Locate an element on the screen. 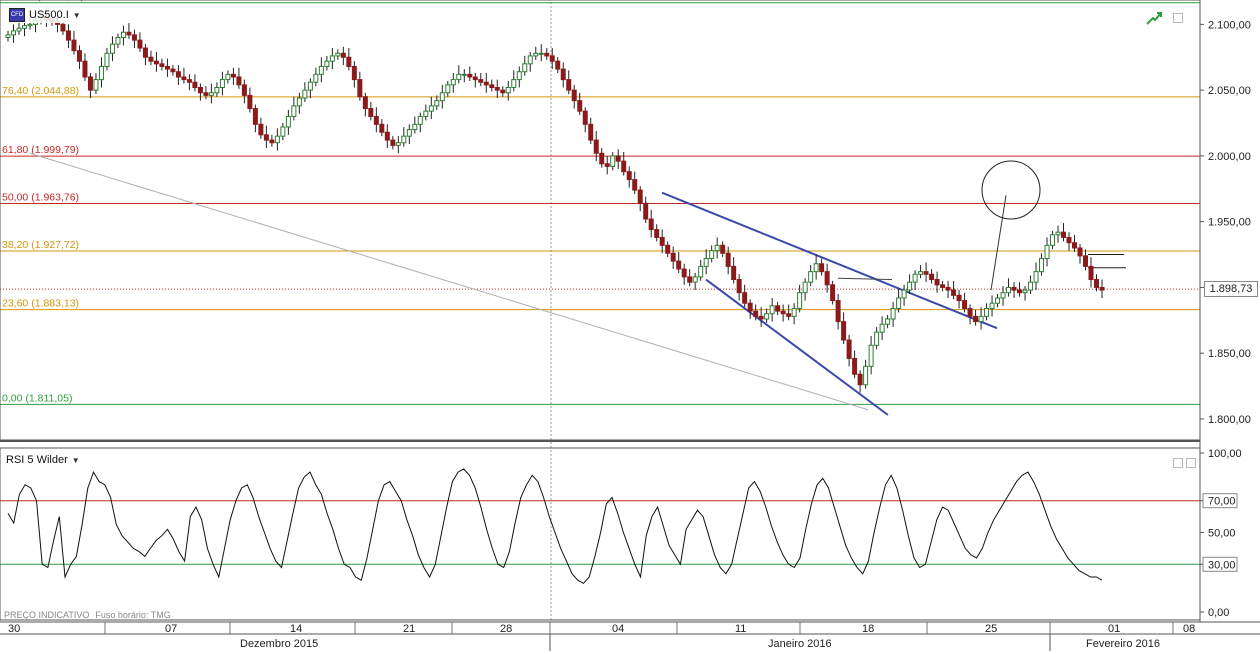  rsi-tick-label: 100,00 is located at coordinates (1225, 454).